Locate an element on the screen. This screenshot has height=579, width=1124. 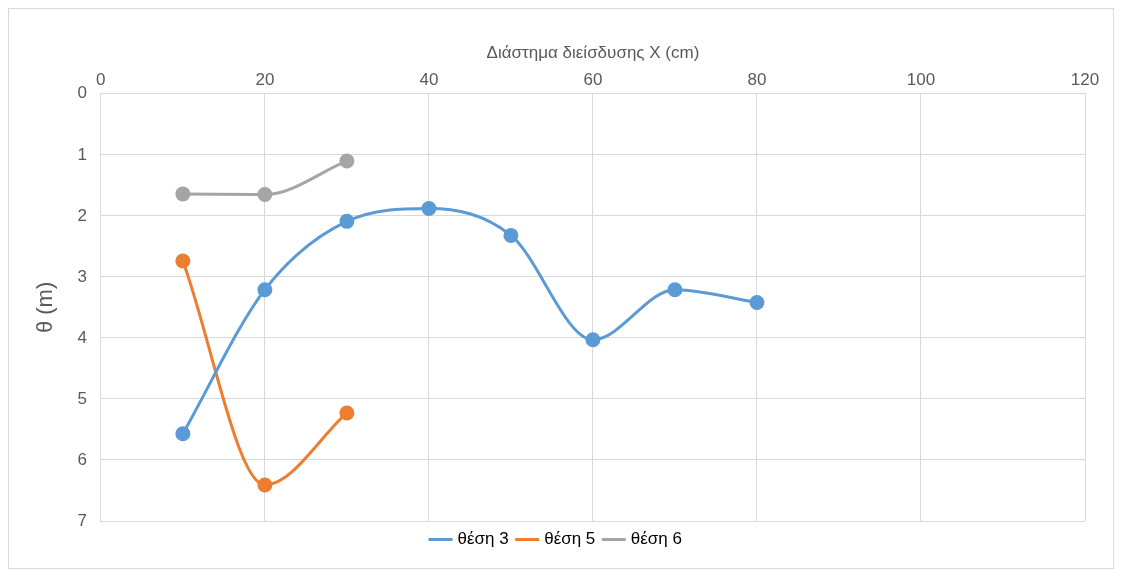
x-tick-label: 40 is located at coordinates (429, 80).